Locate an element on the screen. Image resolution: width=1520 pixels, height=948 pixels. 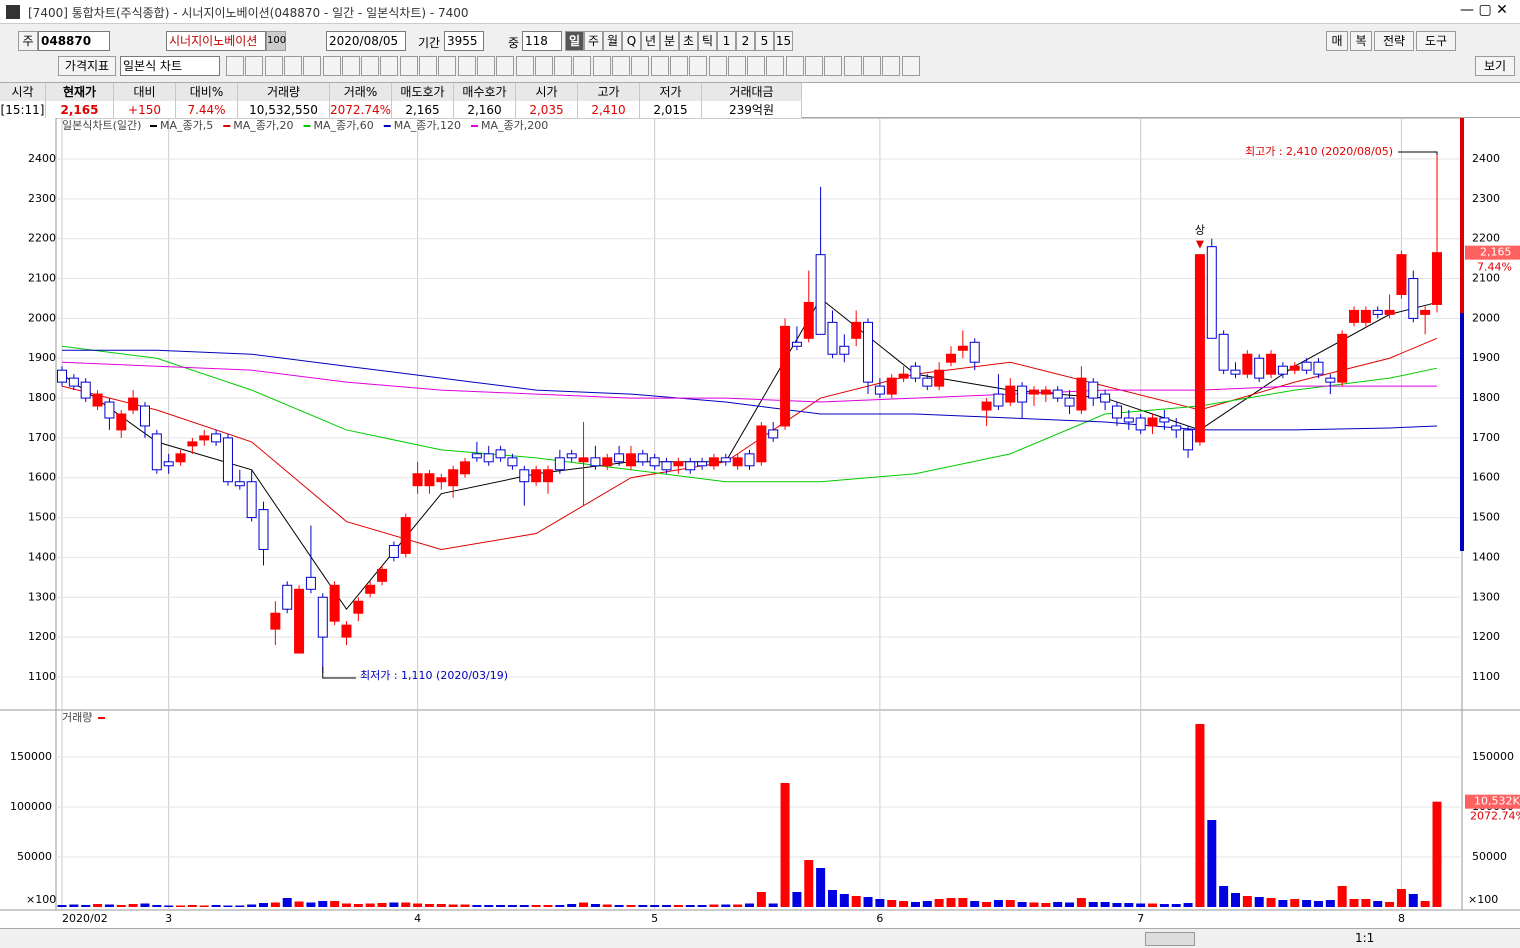
code-input: 048870 is located at coordinates (74, 41).